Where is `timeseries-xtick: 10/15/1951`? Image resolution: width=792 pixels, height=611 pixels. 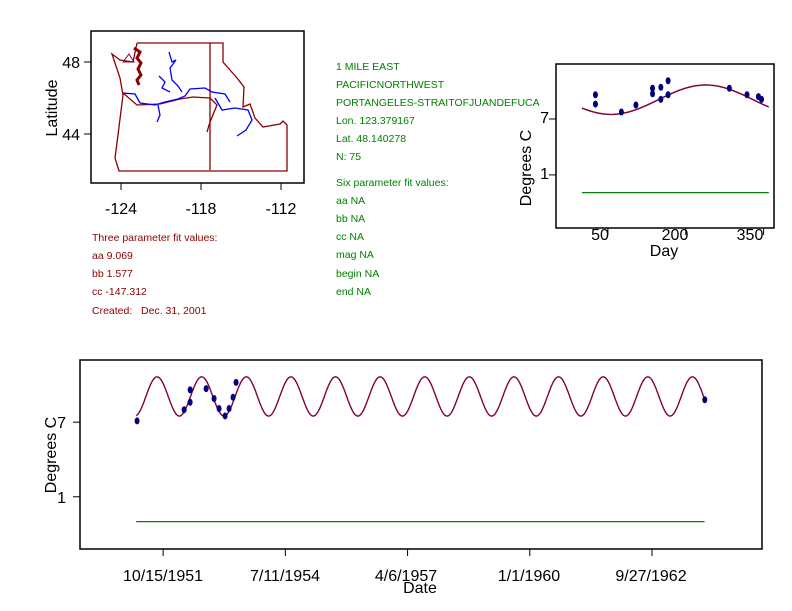 timeseries-xtick: 10/15/1951 is located at coordinates (163, 576).